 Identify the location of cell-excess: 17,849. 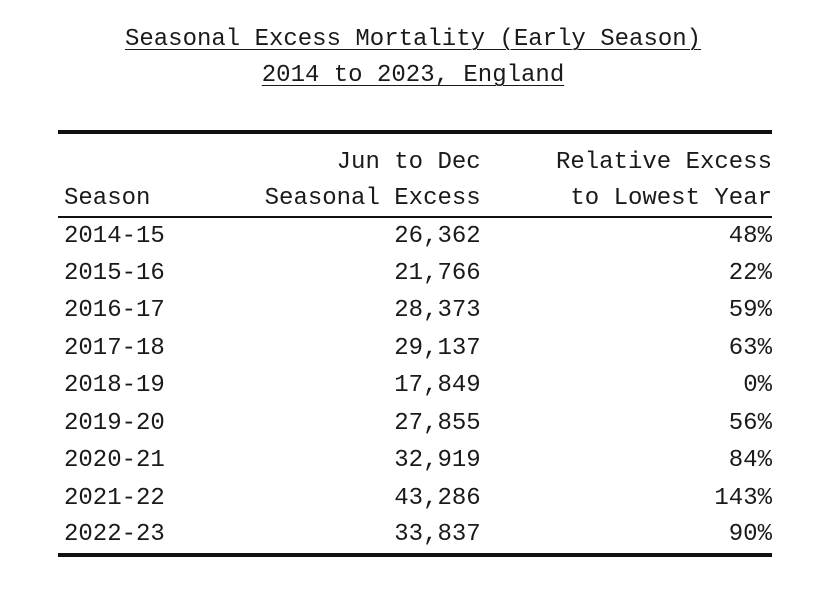
(437, 386).